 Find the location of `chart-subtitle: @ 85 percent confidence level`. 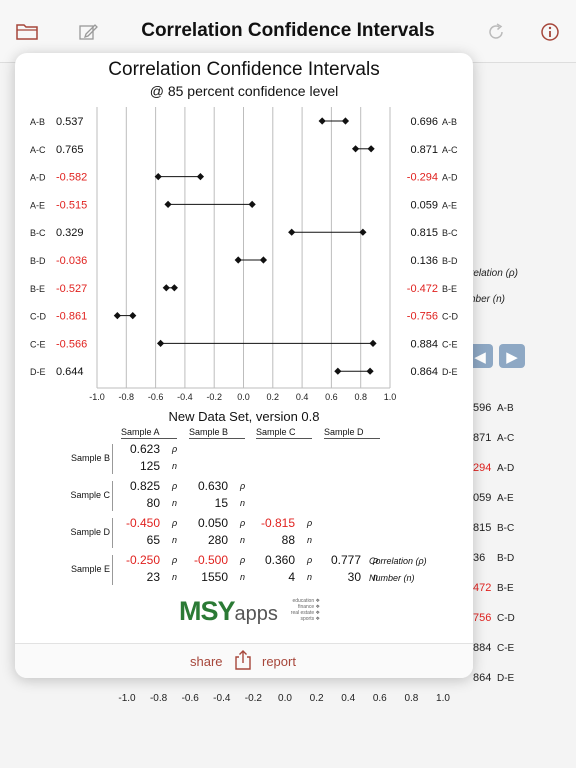

chart-subtitle: @ 85 percent confidence level is located at coordinates (244, 91).